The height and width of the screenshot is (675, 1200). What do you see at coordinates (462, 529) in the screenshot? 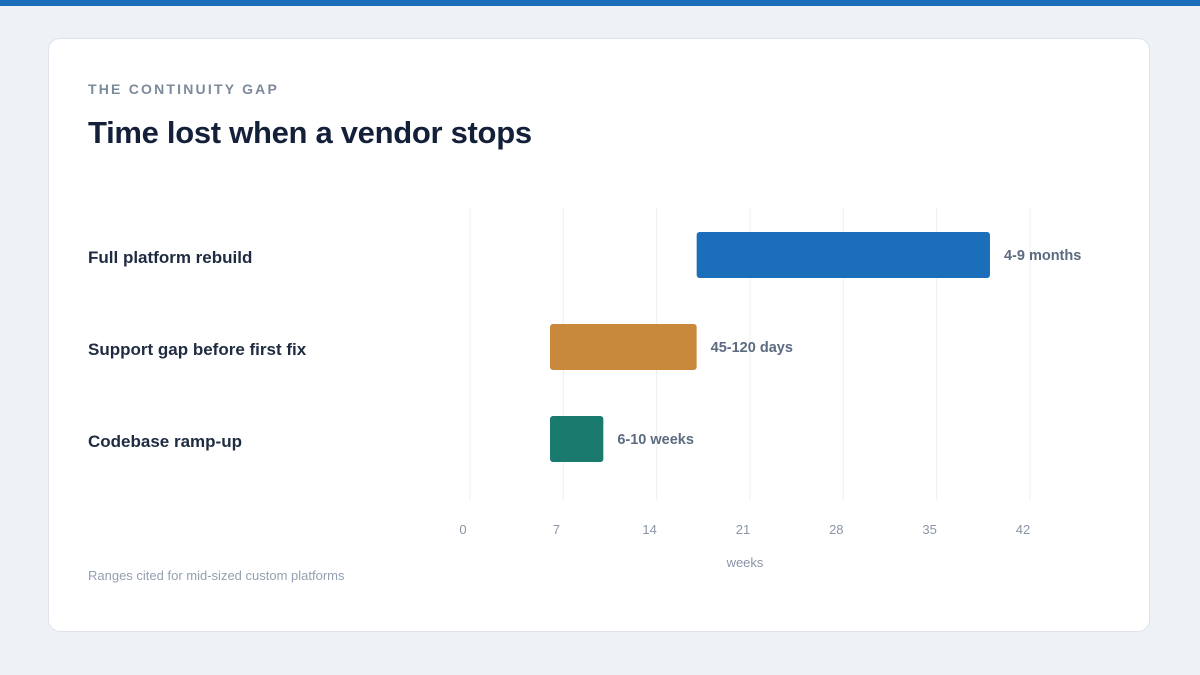
I see `x-tick-label: 0` at bounding box center [462, 529].